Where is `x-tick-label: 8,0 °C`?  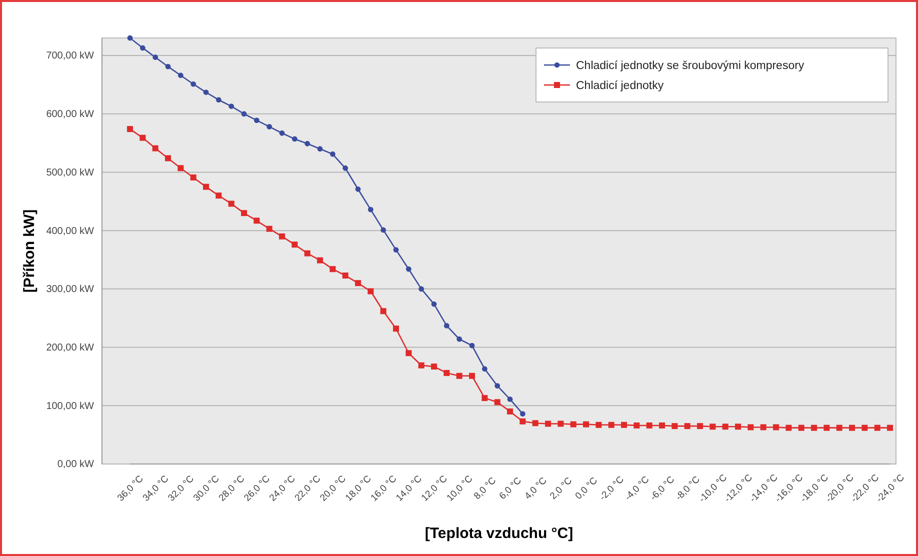
x-tick-label: 8,0 °C is located at coordinates (485, 488).